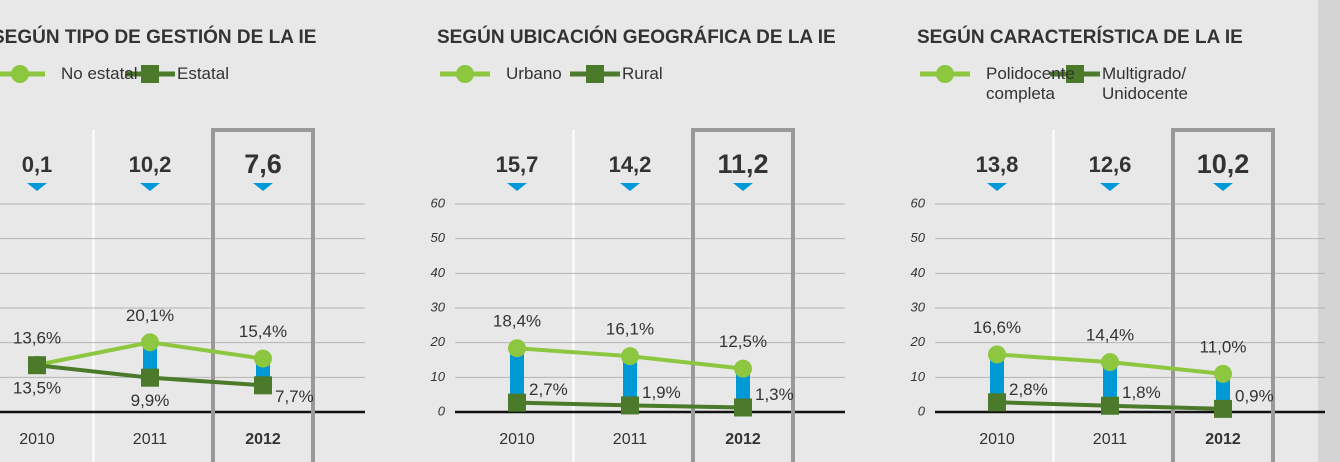 This screenshot has height=462, width=1340. What do you see at coordinates (630, 164) in the screenshot?
I see `gap-label: 14,2` at bounding box center [630, 164].